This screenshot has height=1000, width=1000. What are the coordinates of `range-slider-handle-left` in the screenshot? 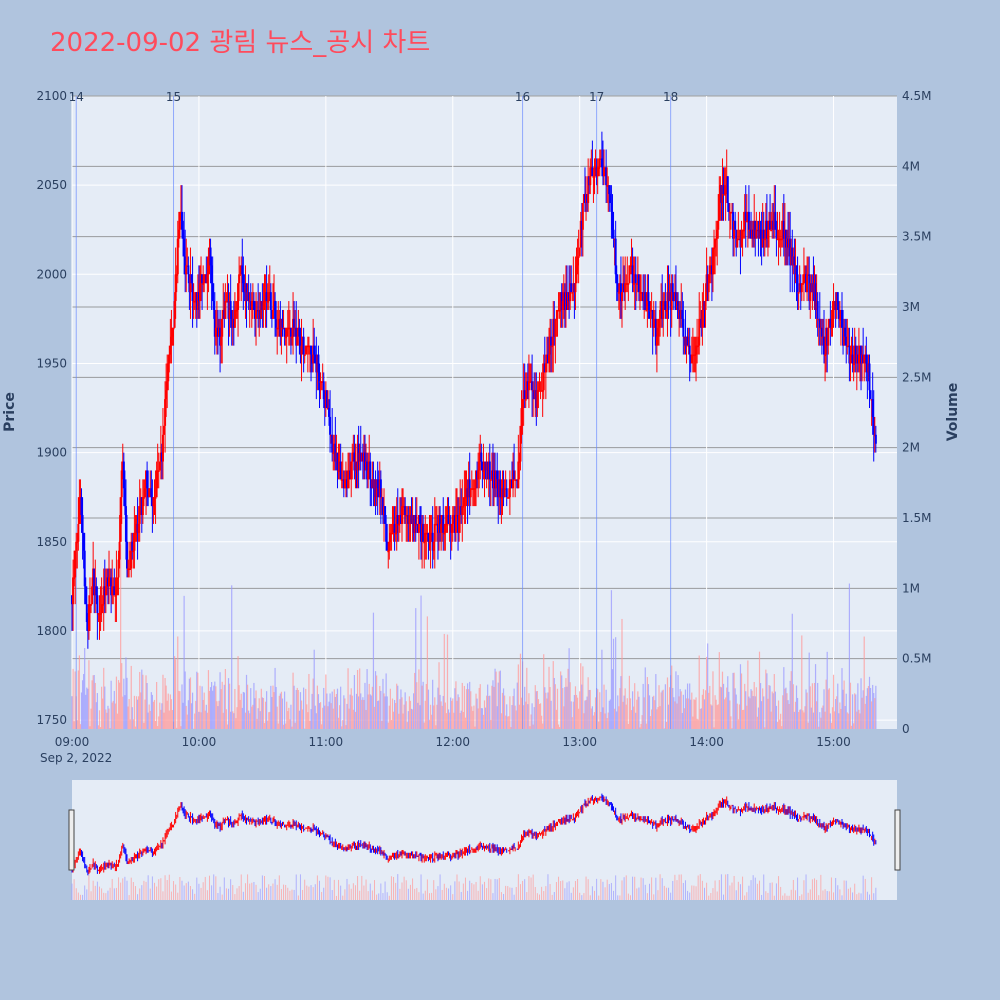 It's located at (71, 840).